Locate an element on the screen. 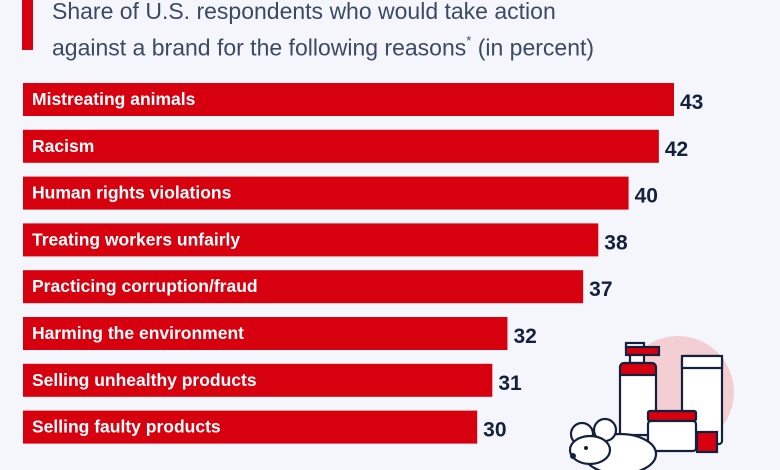 The image size is (780, 470). mouse-icon is located at coordinates (613, 443).